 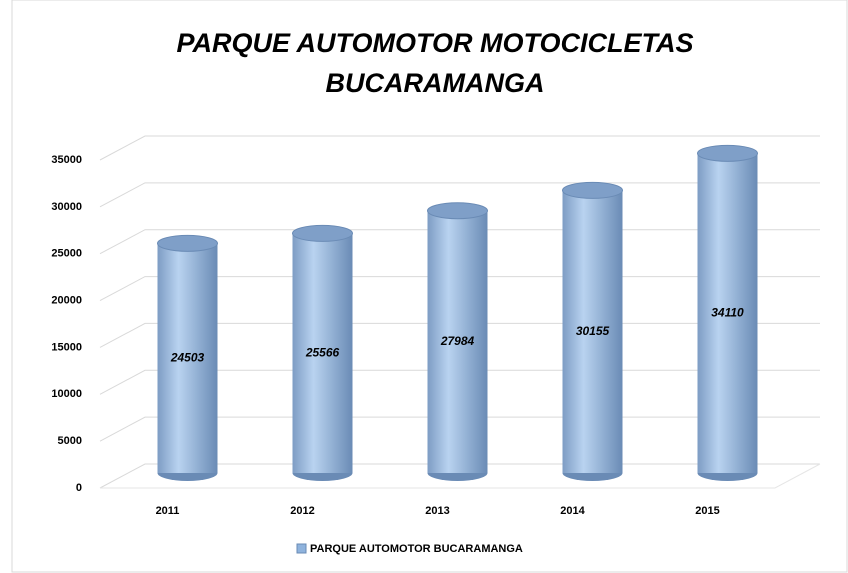 I want to click on title-line: BUCARAMANGA, so click(x=435, y=83).